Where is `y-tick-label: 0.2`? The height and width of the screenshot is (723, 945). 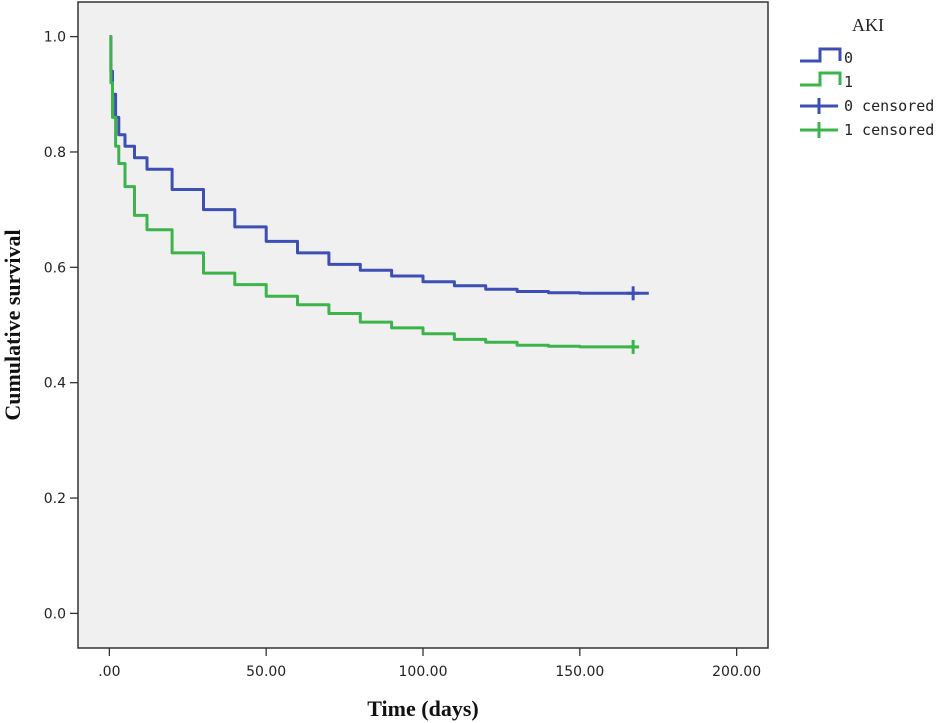
y-tick-label: 0.2 is located at coordinates (55, 499).